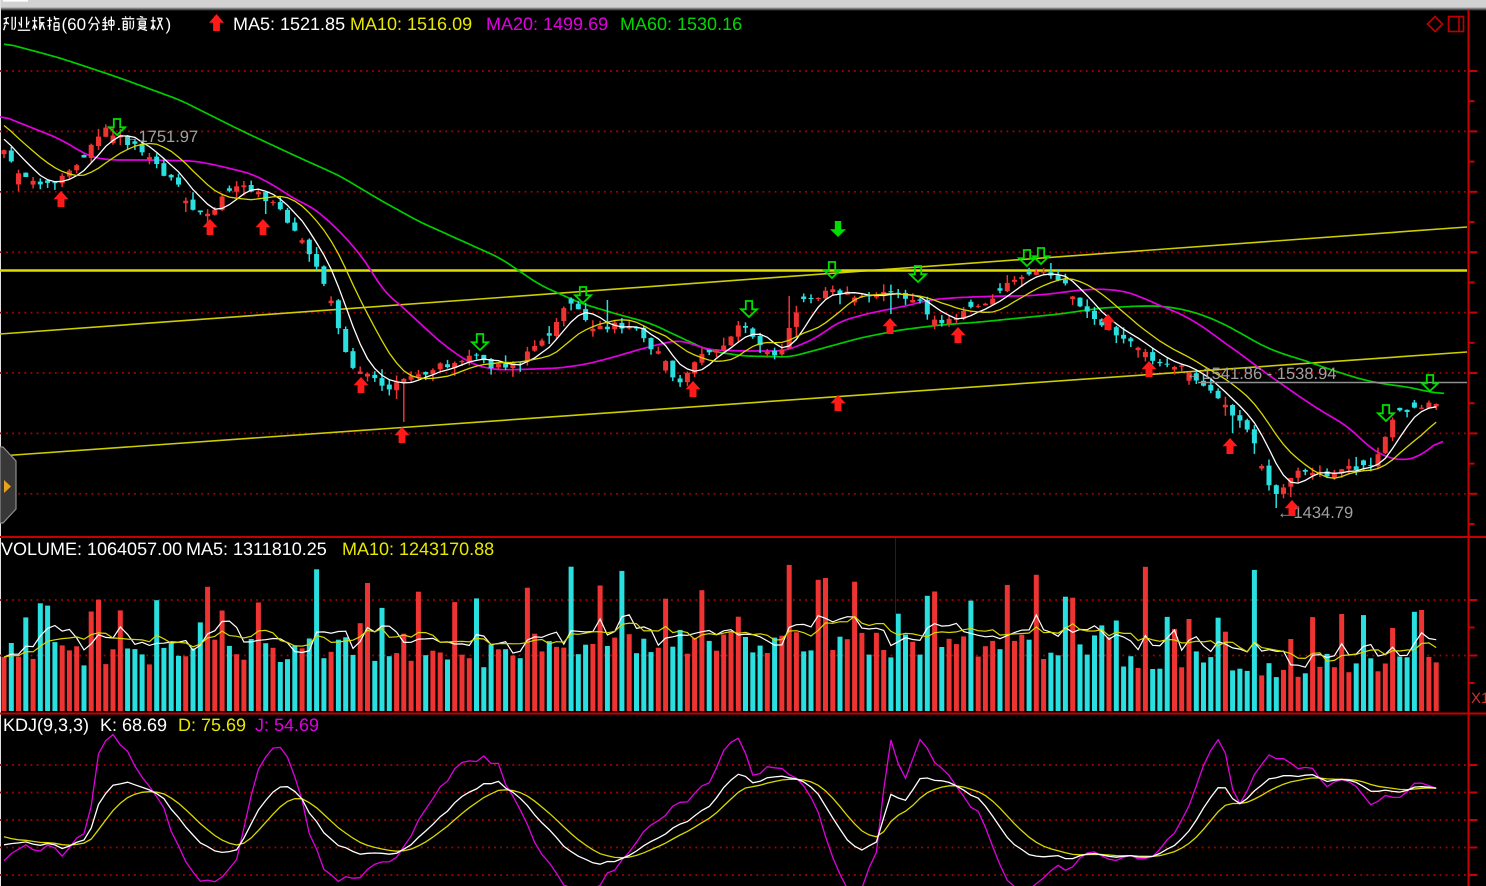 The height and width of the screenshot is (886, 1486). Describe the element at coordinates (1315, 513) in the screenshot. I see `svg-text: ←1434.79` at that location.